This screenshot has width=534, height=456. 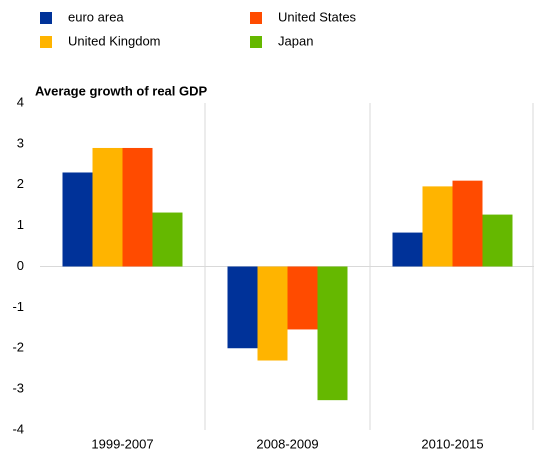 What do you see at coordinates (121, 90) in the screenshot?
I see `chart-title: Average growth of real GDP` at bounding box center [121, 90].